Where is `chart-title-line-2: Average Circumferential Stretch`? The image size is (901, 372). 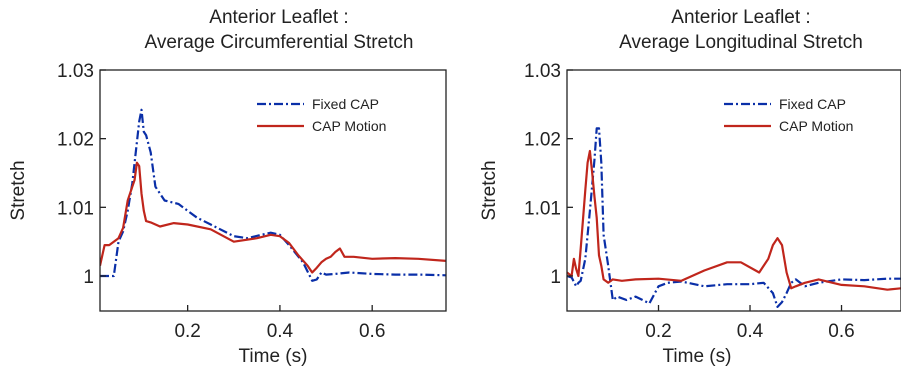 chart-title-line-2: Average Circumferential Stretch is located at coordinates (279, 42).